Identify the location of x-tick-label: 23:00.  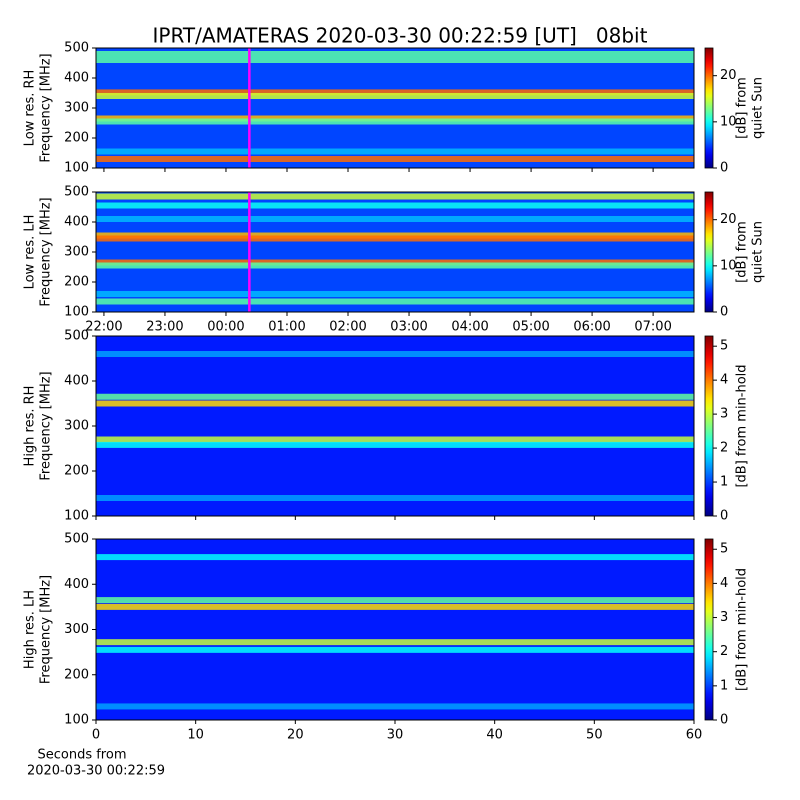
(164, 327).